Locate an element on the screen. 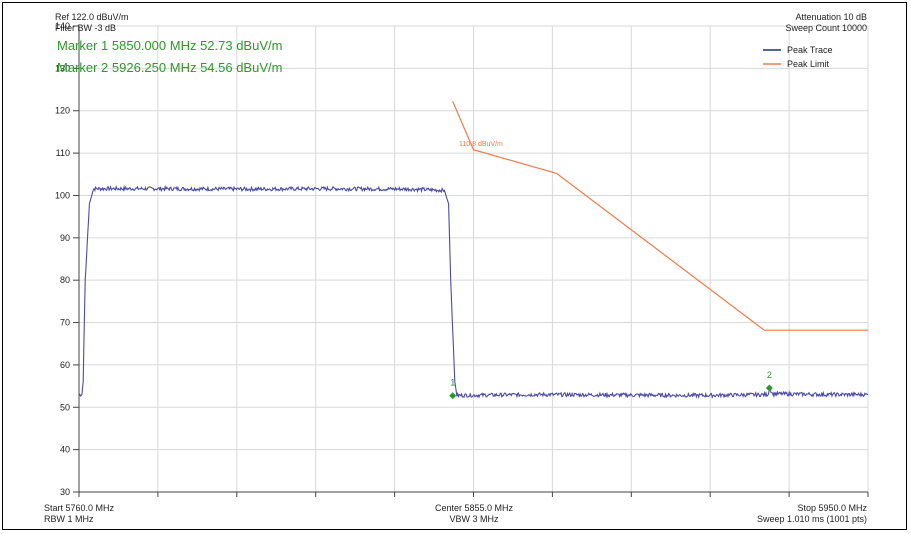 This screenshot has height=534, width=911. y-tick-label: 30 is located at coordinates (65, 492).